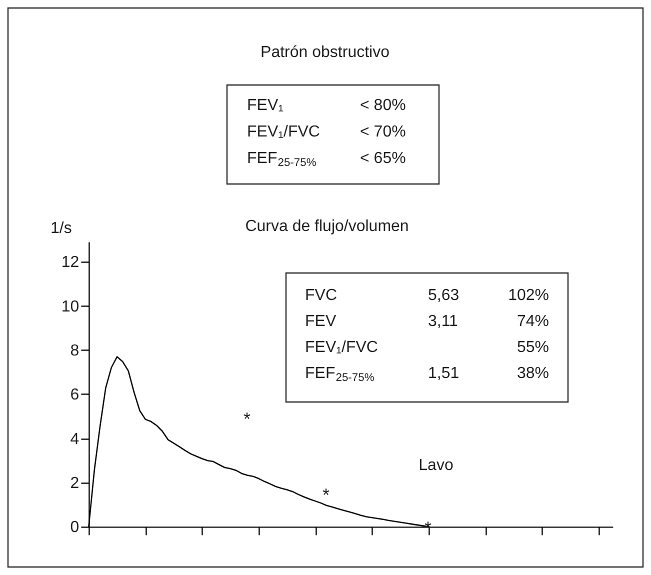  What do you see at coordinates (444, 373) in the screenshot?
I see `annotation: 1,51` at bounding box center [444, 373].